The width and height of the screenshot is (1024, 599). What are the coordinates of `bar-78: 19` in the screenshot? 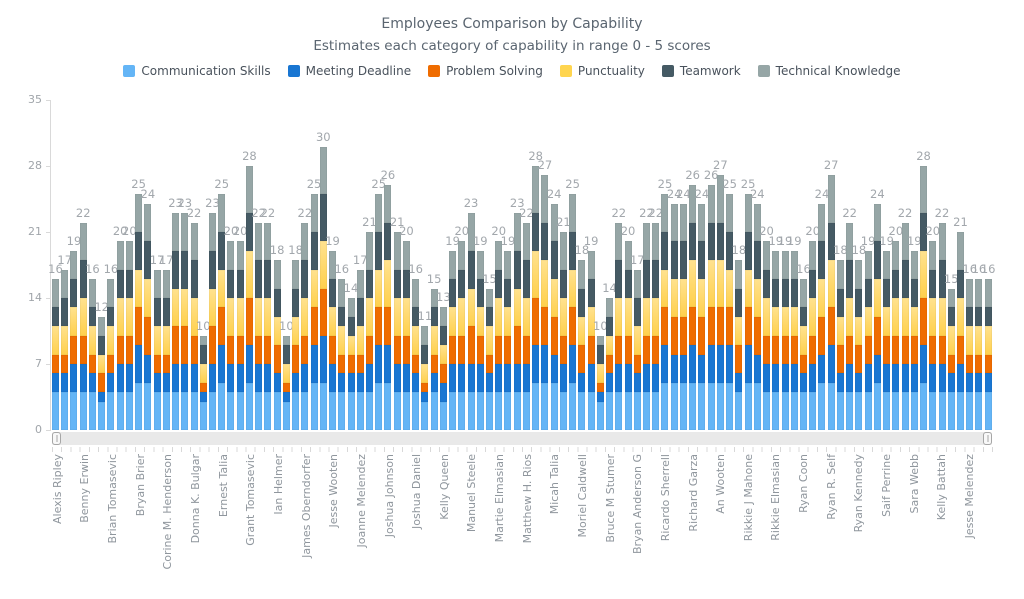 It's located at (775, 332).